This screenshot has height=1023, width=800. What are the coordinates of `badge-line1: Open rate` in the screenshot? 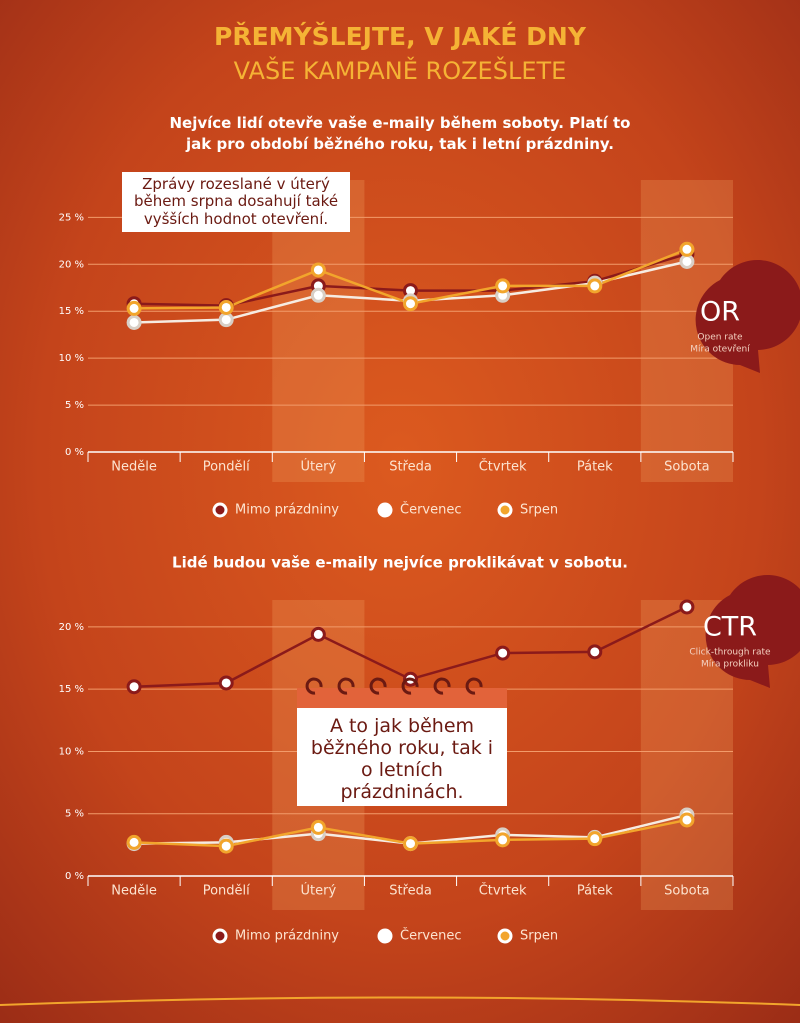 It's located at (720, 338).